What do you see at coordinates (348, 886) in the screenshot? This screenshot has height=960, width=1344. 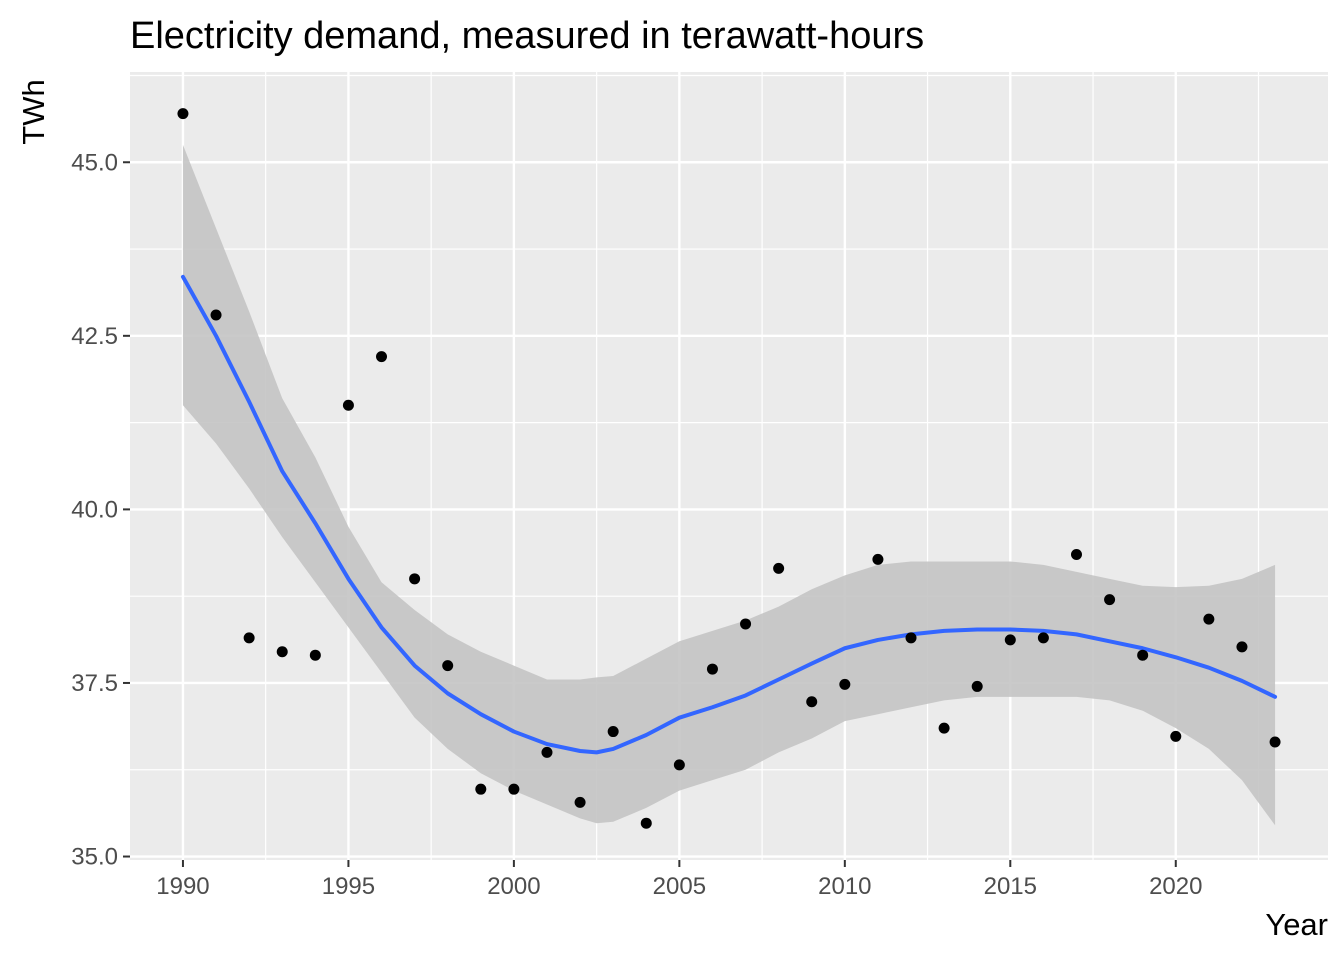 I see `x-tick-label: 1995` at bounding box center [348, 886].